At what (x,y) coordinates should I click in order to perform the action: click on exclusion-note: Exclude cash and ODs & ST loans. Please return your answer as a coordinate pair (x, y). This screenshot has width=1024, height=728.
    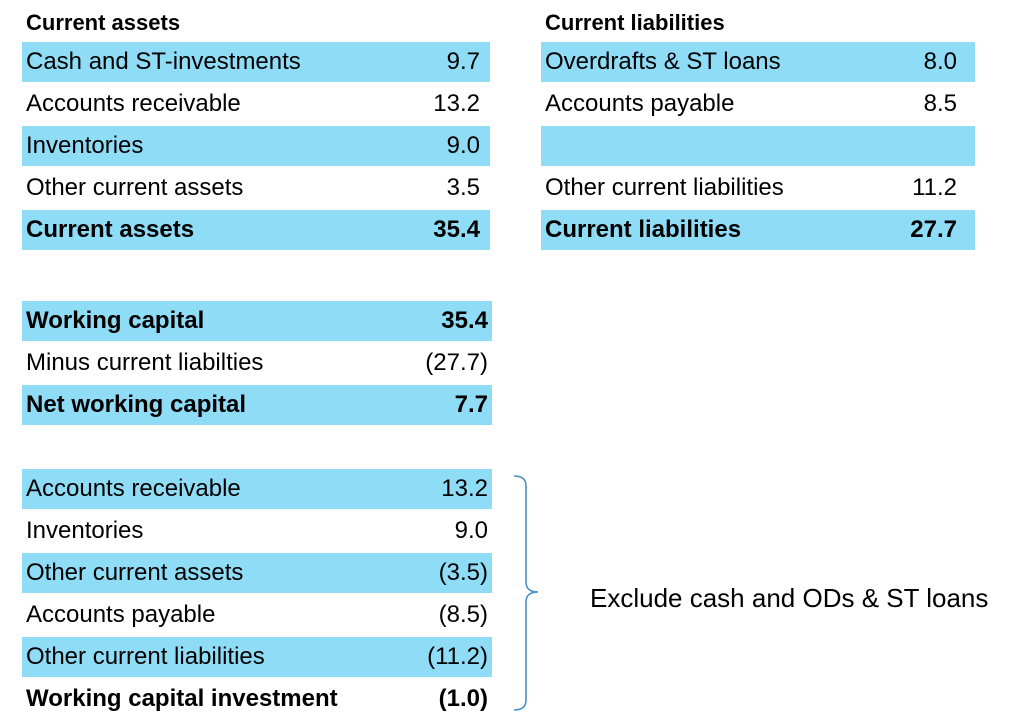
    Looking at the image, I should click on (789, 598).